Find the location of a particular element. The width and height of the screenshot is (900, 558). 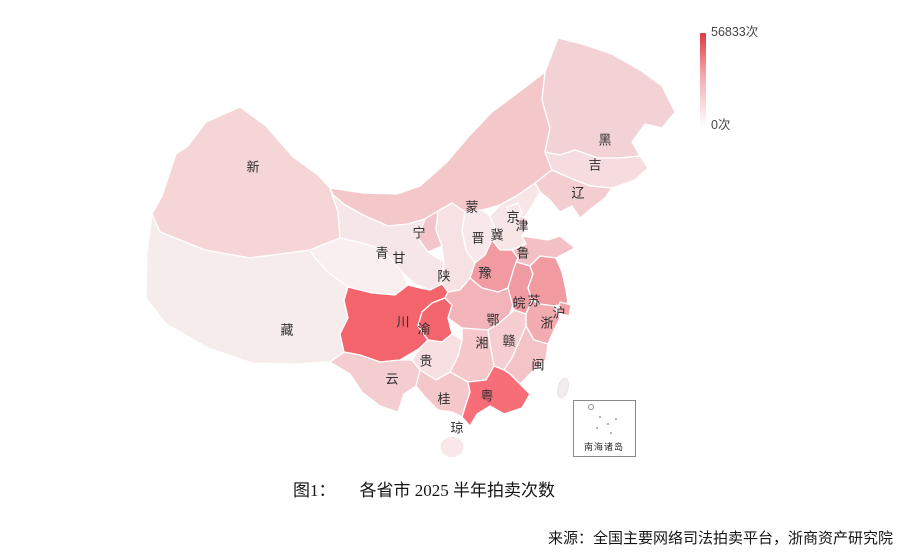

province-label-sichuan: 川 is located at coordinates (403, 322).